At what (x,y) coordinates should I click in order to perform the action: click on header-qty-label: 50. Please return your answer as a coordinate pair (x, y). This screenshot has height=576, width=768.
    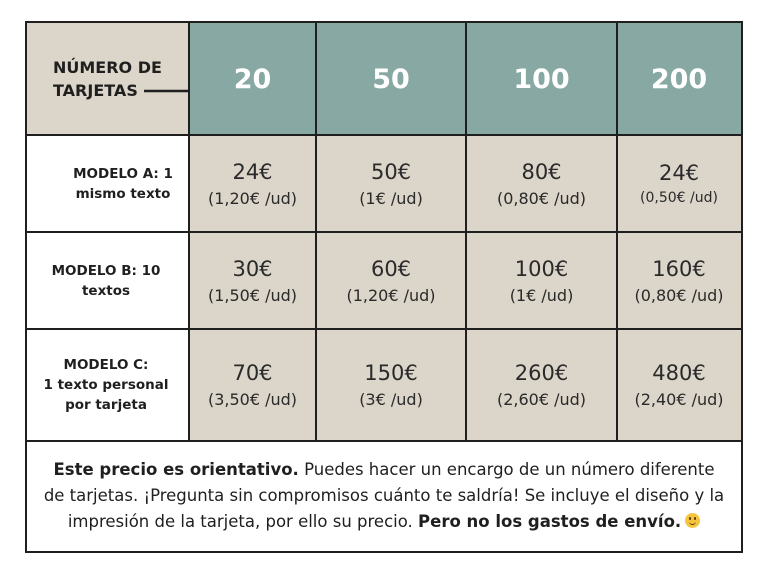
    Looking at the image, I should click on (391, 79).